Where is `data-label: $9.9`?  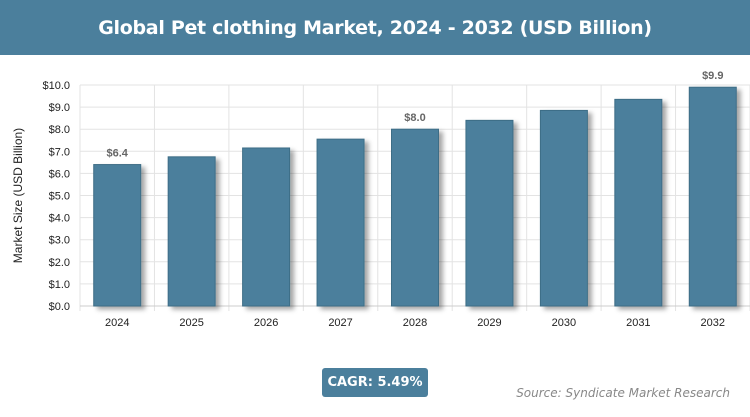
data-label: $9.9 is located at coordinates (712, 76).